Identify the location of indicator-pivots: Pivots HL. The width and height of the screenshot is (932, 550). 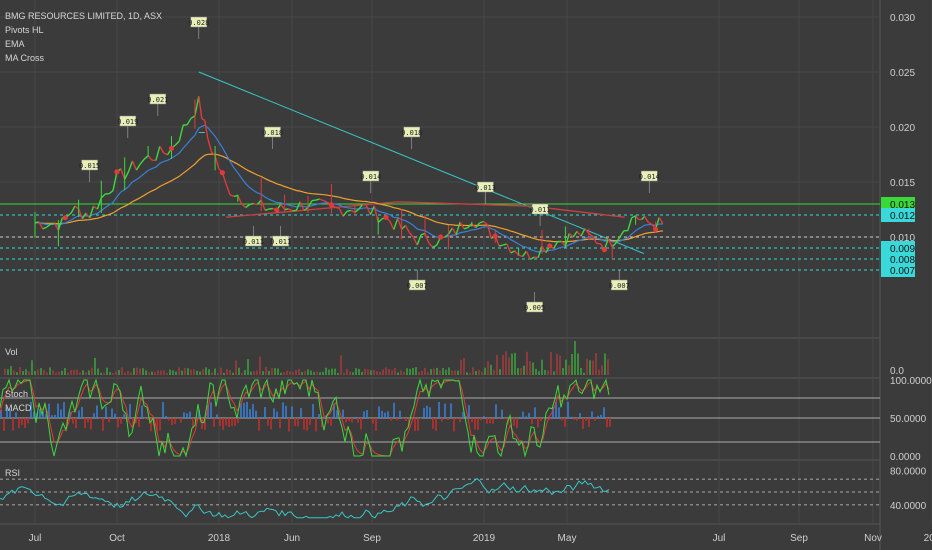
(24, 30).